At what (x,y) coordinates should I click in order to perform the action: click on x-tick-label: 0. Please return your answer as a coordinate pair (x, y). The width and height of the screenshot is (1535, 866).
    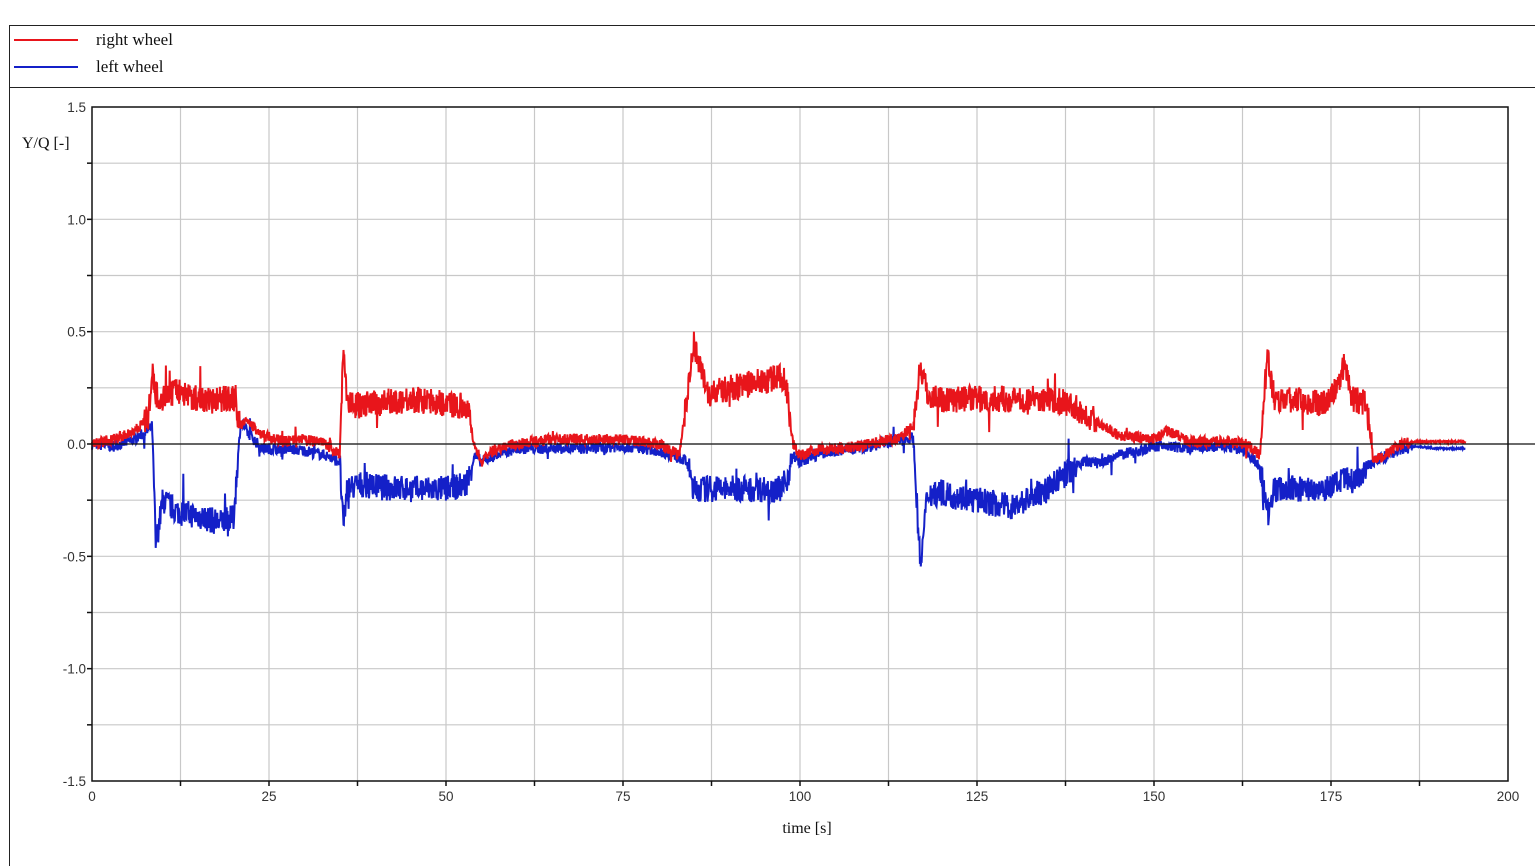
    Looking at the image, I should click on (92, 796).